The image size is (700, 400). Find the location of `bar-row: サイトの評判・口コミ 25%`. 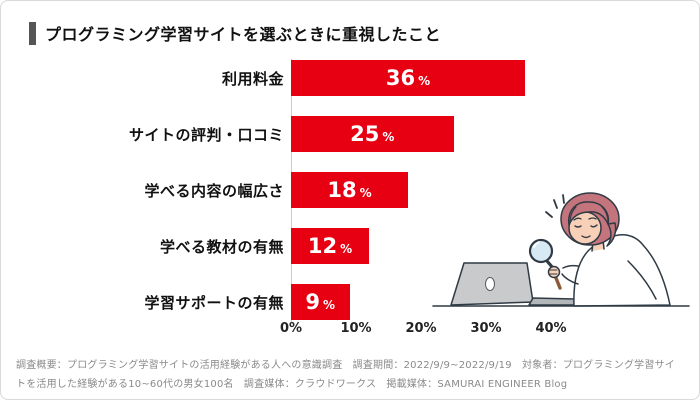

bar-row: サイトの評判・口コミ 25% is located at coordinates (350, 134).